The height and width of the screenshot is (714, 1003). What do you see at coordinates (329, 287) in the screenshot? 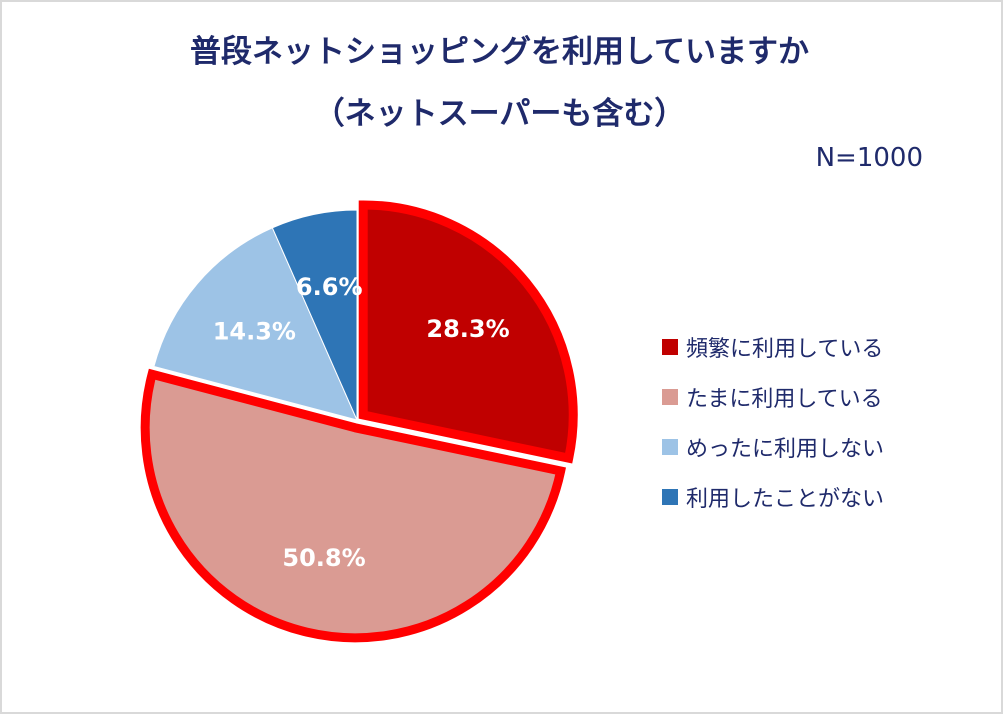
I see `slice-data-label: 6.6%` at bounding box center [329, 287].